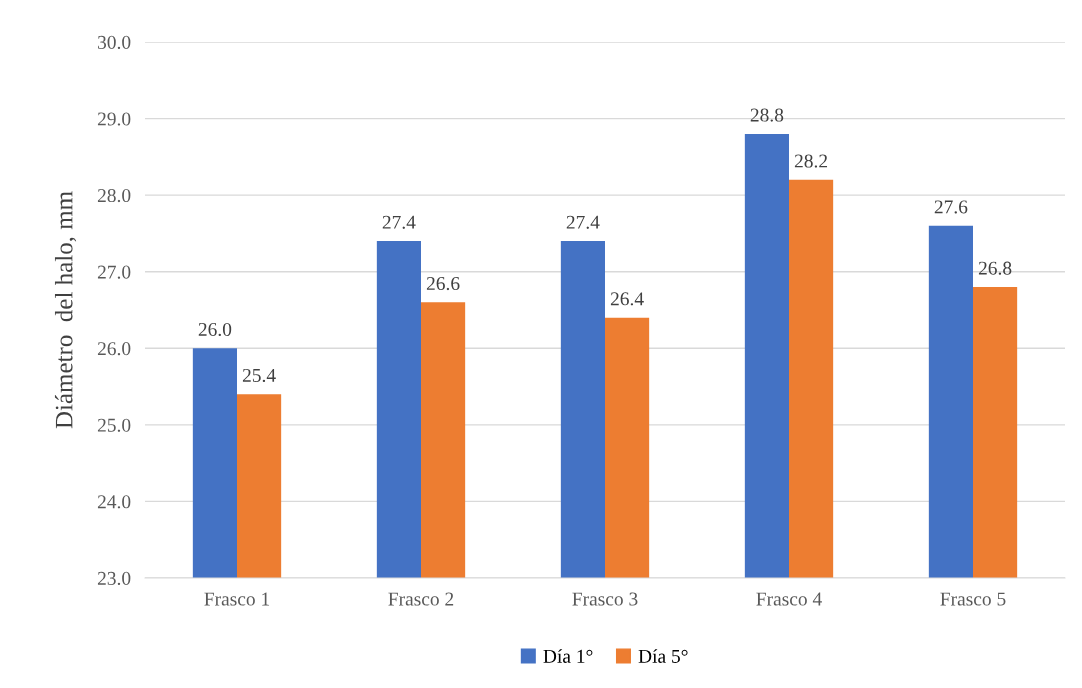 The width and height of the screenshot is (1082, 688). What do you see at coordinates (568, 656) in the screenshot?
I see `legend-label: Día 1°` at bounding box center [568, 656].